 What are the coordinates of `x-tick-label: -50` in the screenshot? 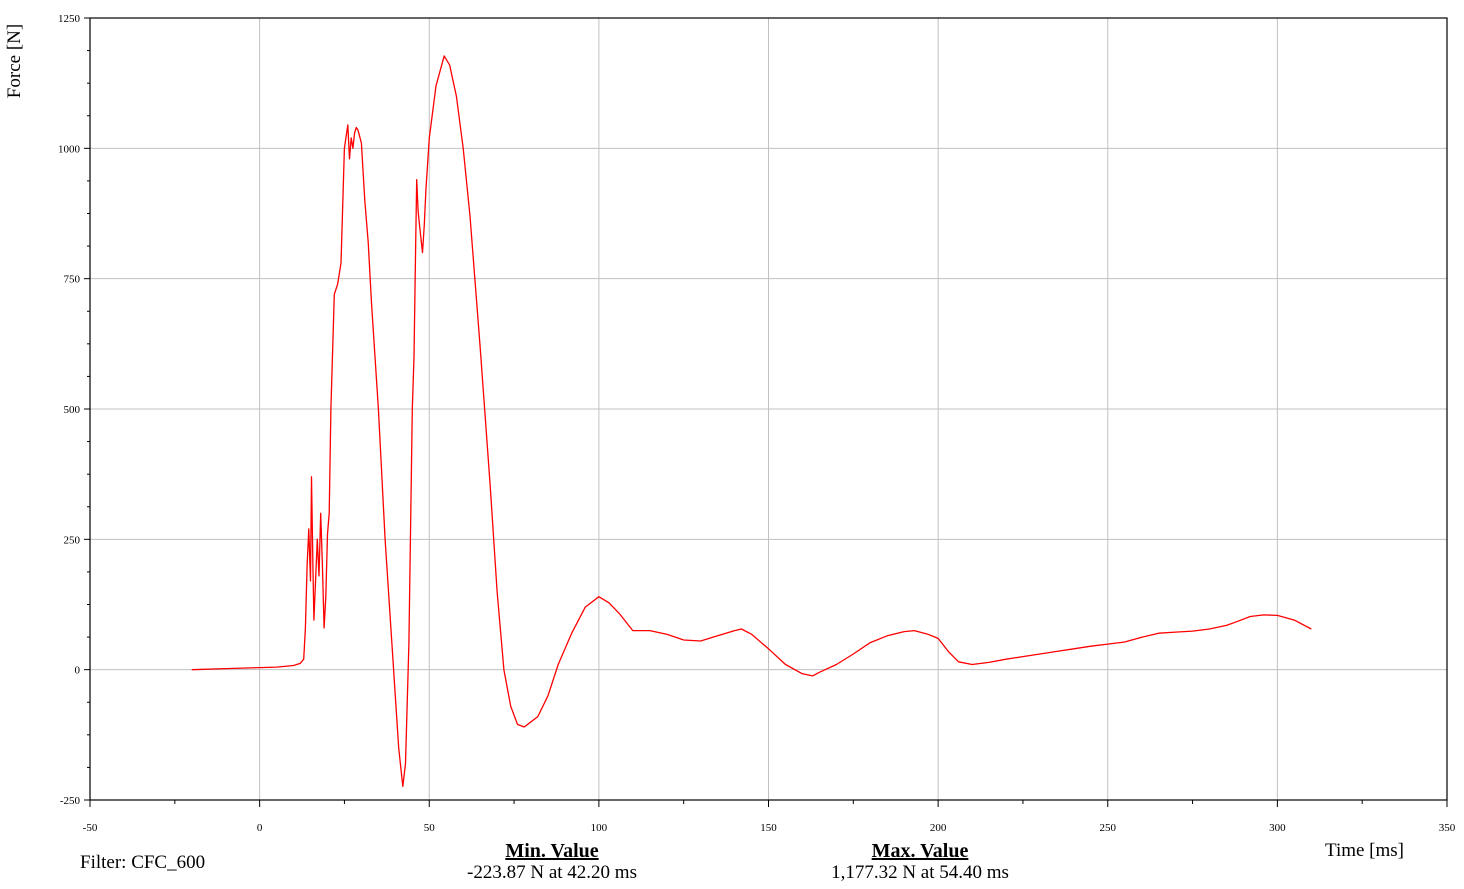 It's located at (90, 828).